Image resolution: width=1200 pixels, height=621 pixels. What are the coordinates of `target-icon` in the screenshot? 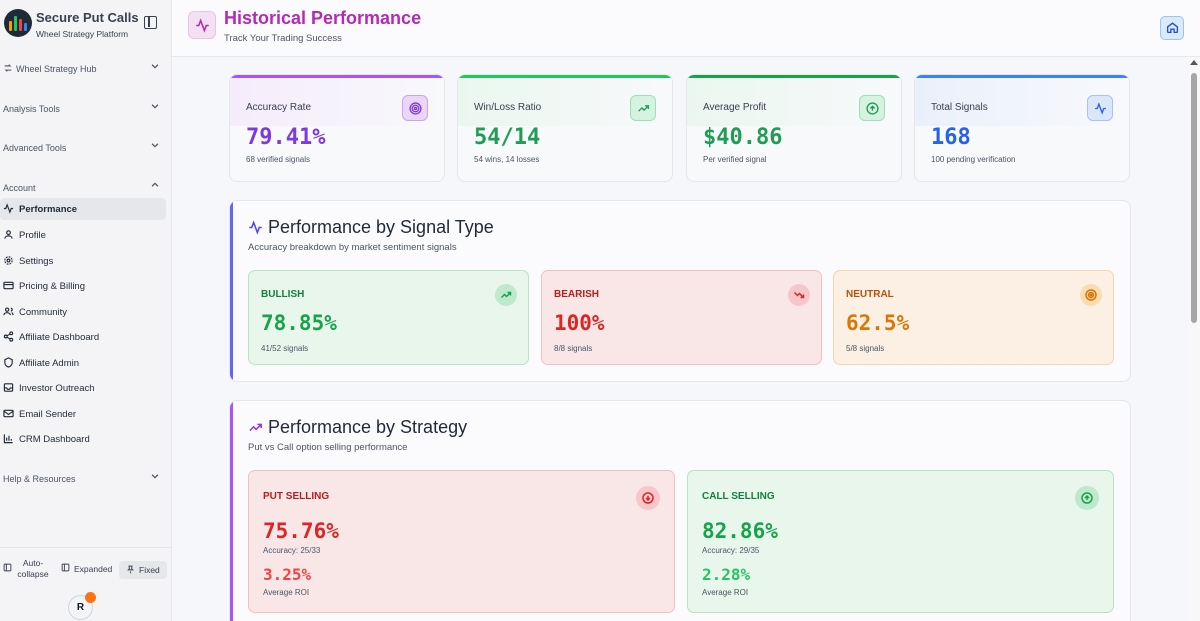 It's located at (415, 108).